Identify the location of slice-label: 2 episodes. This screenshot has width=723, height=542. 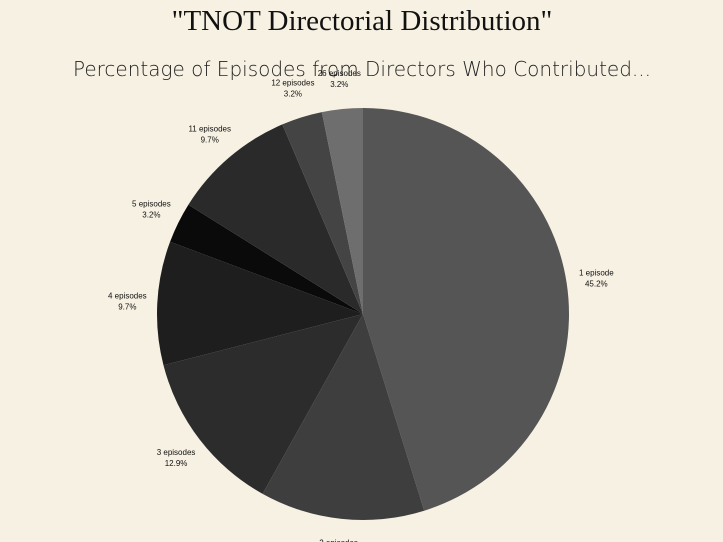
(338, 540).